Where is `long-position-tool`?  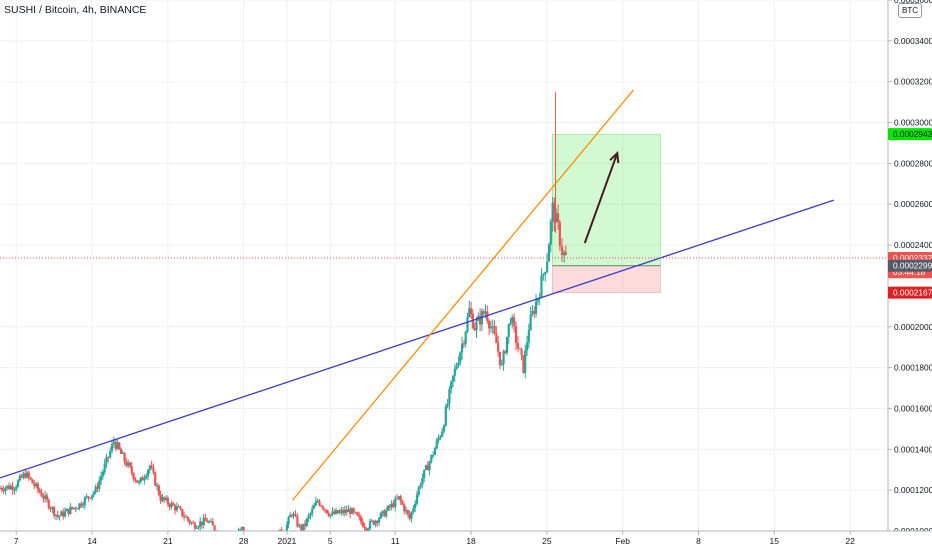 long-position-tool is located at coordinates (606, 213).